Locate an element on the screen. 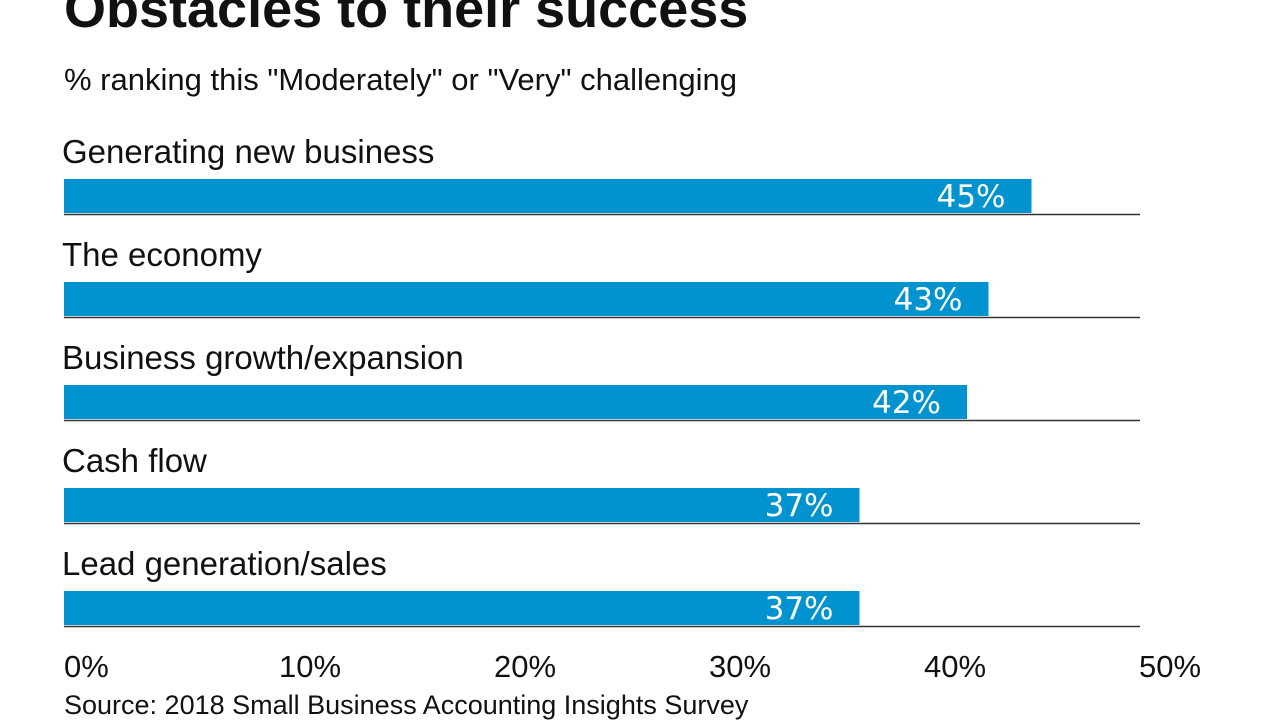  data-label: 45% is located at coordinates (971, 197).